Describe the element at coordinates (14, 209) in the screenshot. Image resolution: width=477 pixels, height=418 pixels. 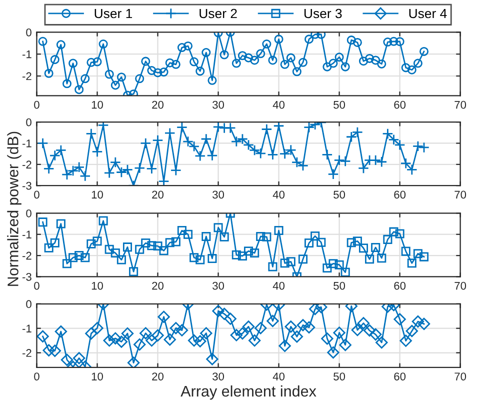
I see `y-axis-title: Normalized power (dB)` at that location.